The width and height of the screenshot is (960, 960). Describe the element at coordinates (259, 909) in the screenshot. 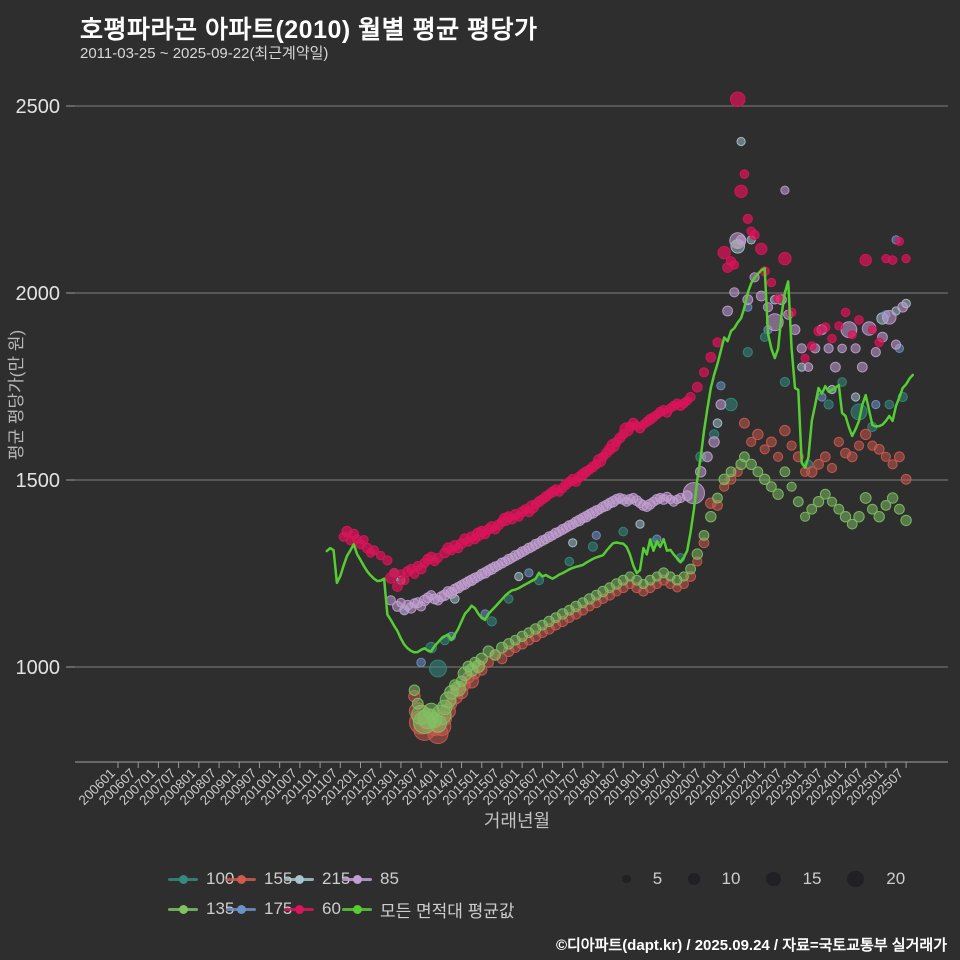

I see `legend-item-175: 175` at that location.